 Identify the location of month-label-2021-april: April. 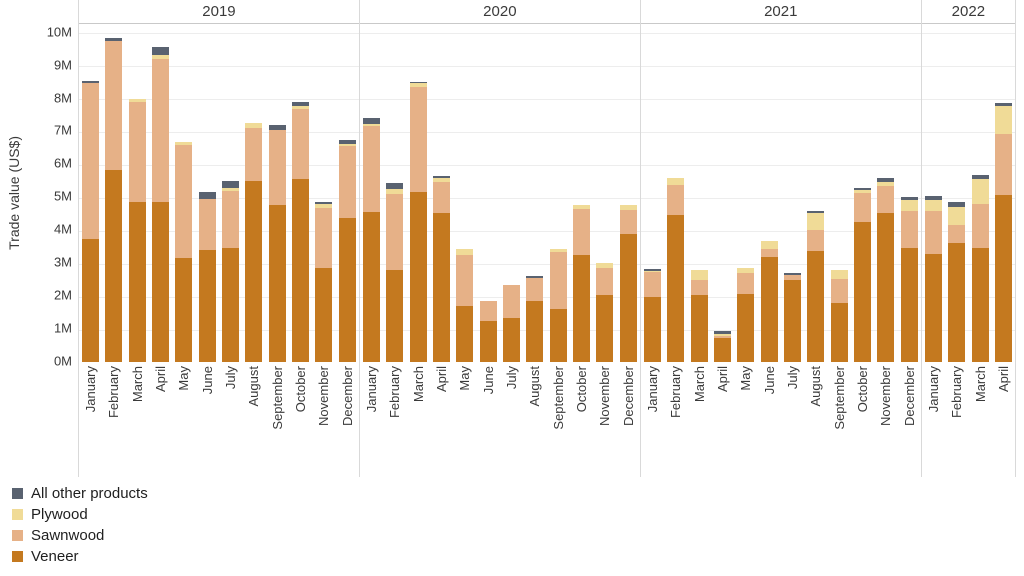
(722, 379).